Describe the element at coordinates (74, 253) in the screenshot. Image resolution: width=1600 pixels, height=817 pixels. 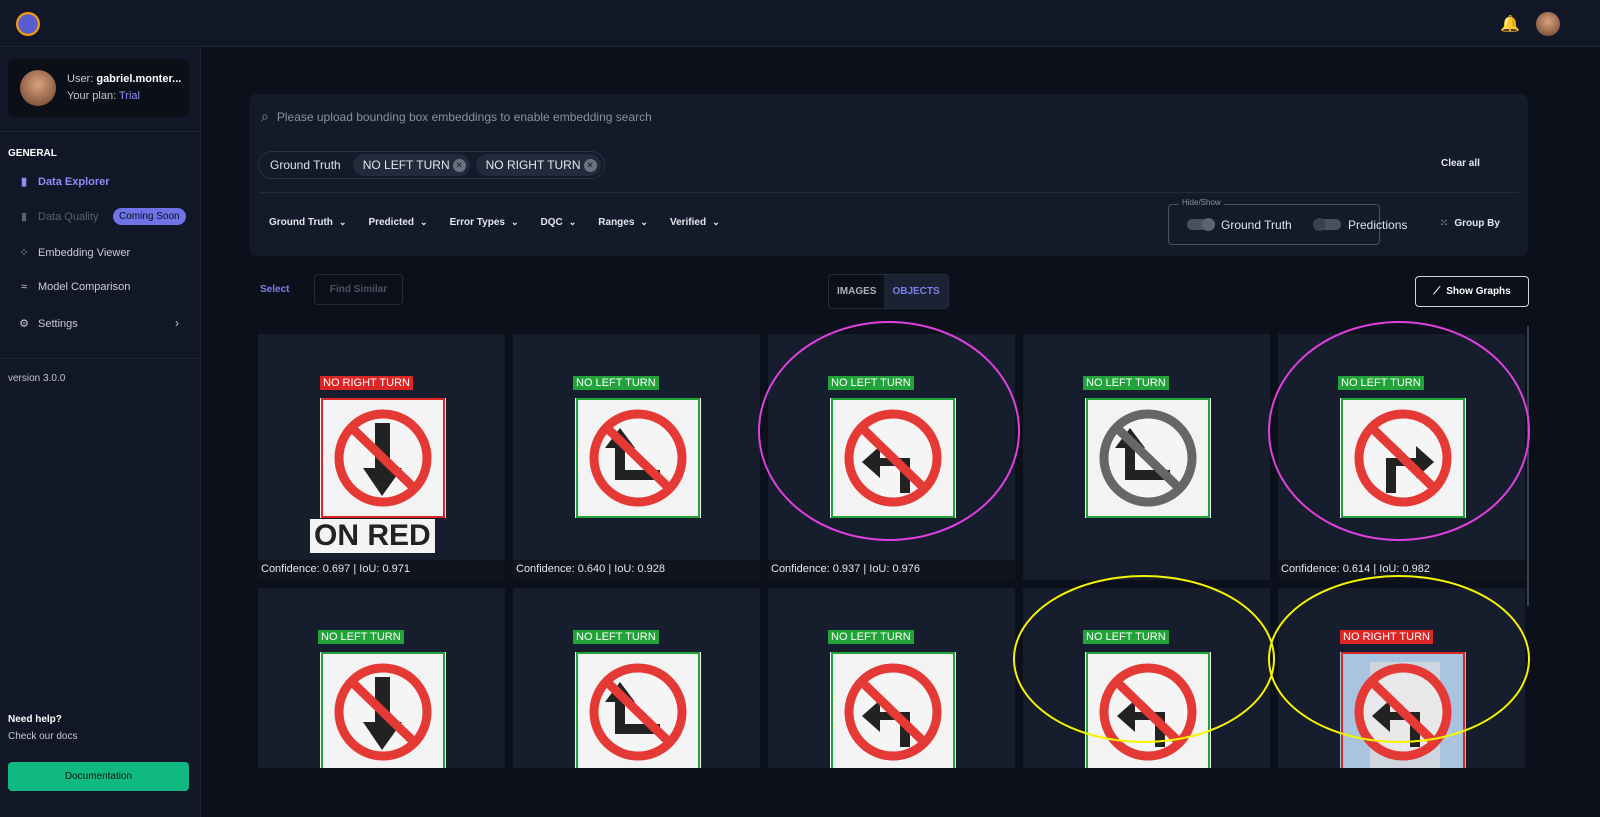
I see `sidebar-item-embedding-viewer: ⁘ Embedding Viewer` at that location.